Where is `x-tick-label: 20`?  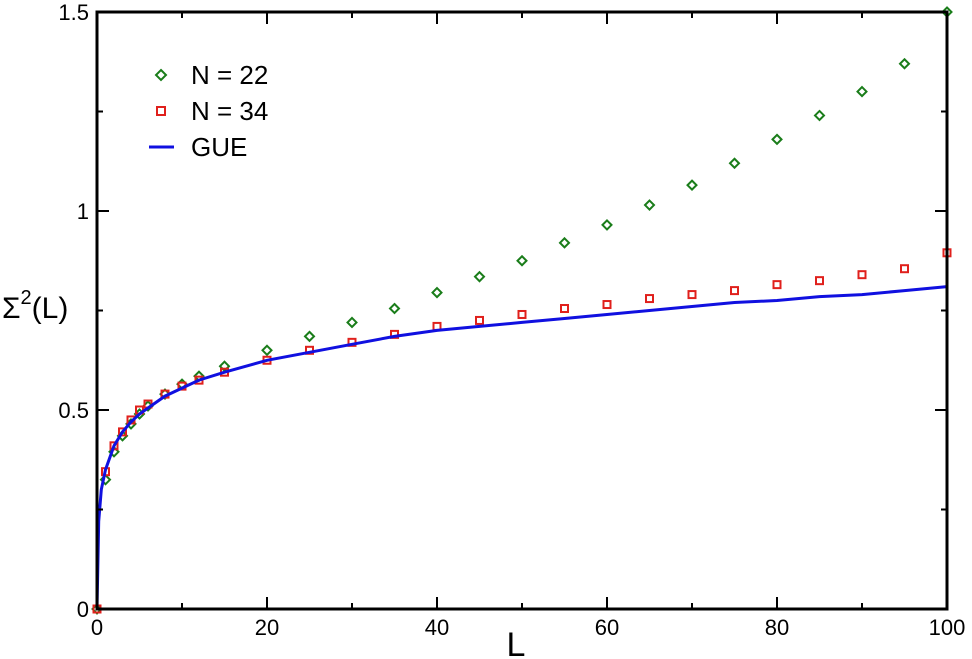 x-tick-label: 20 is located at coordinates (267, 627).